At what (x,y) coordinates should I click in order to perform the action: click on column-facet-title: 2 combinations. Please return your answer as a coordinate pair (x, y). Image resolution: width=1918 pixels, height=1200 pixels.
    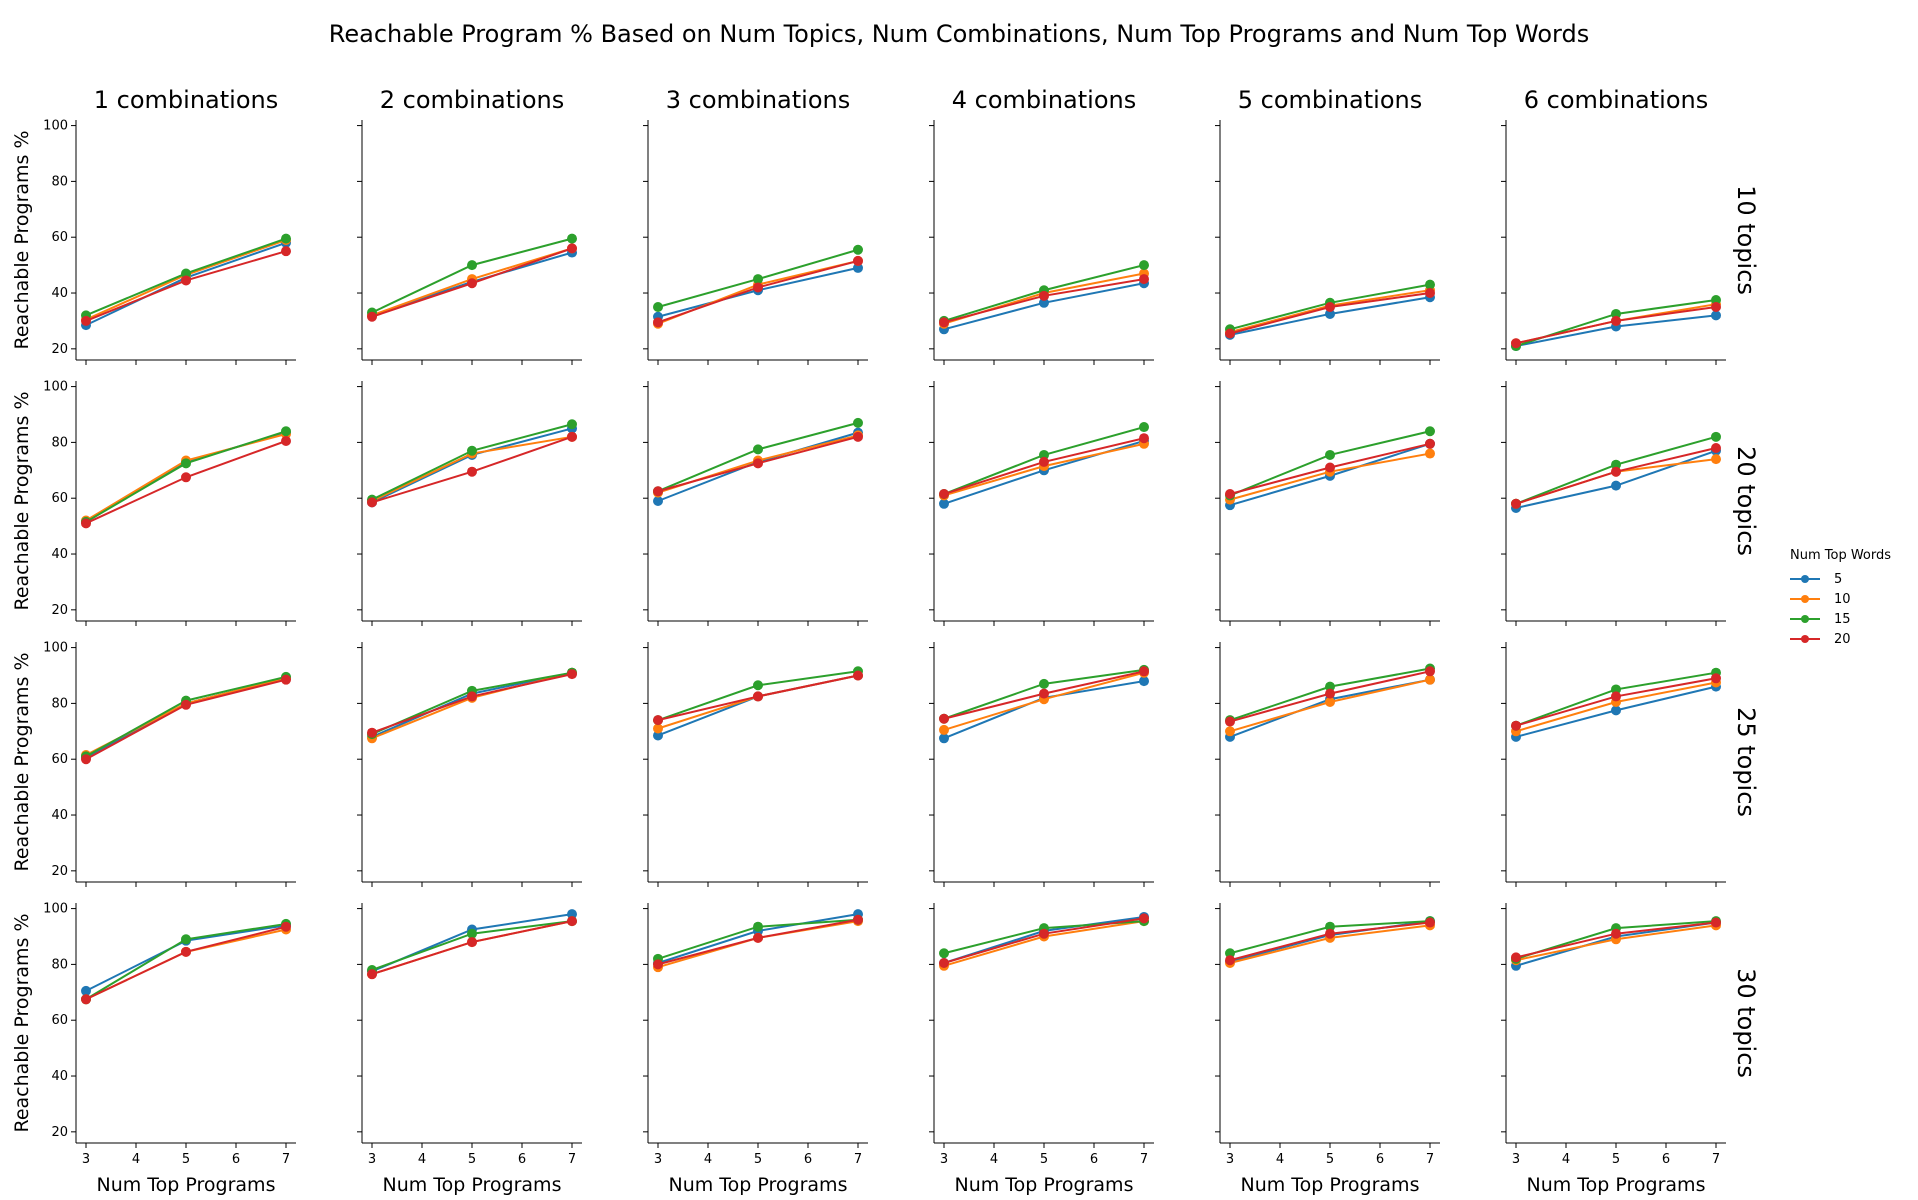
    Looking at the image, I should click on (472, 100).